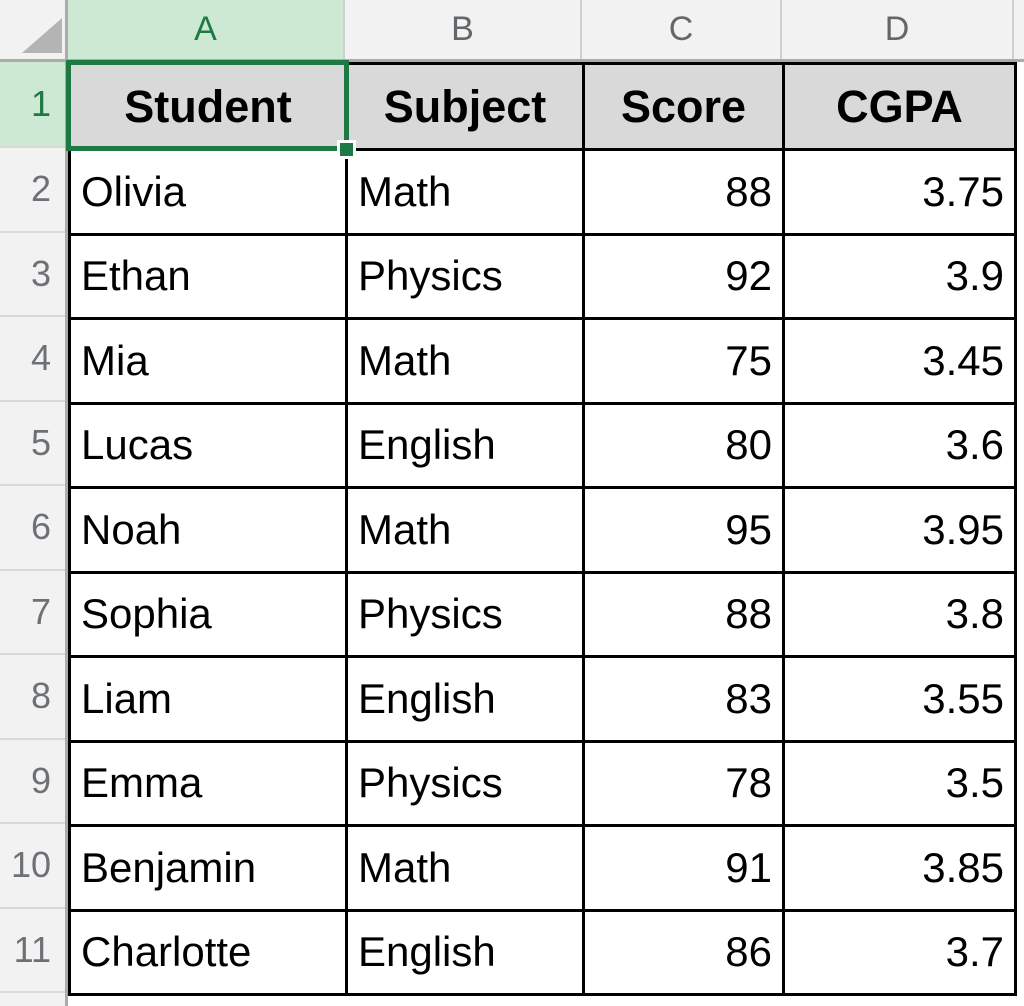 The image size is (1024, 1006). Describe the element at coordinates (466, 531) in the screenshot. I see `cell-B6: Math` at that location.